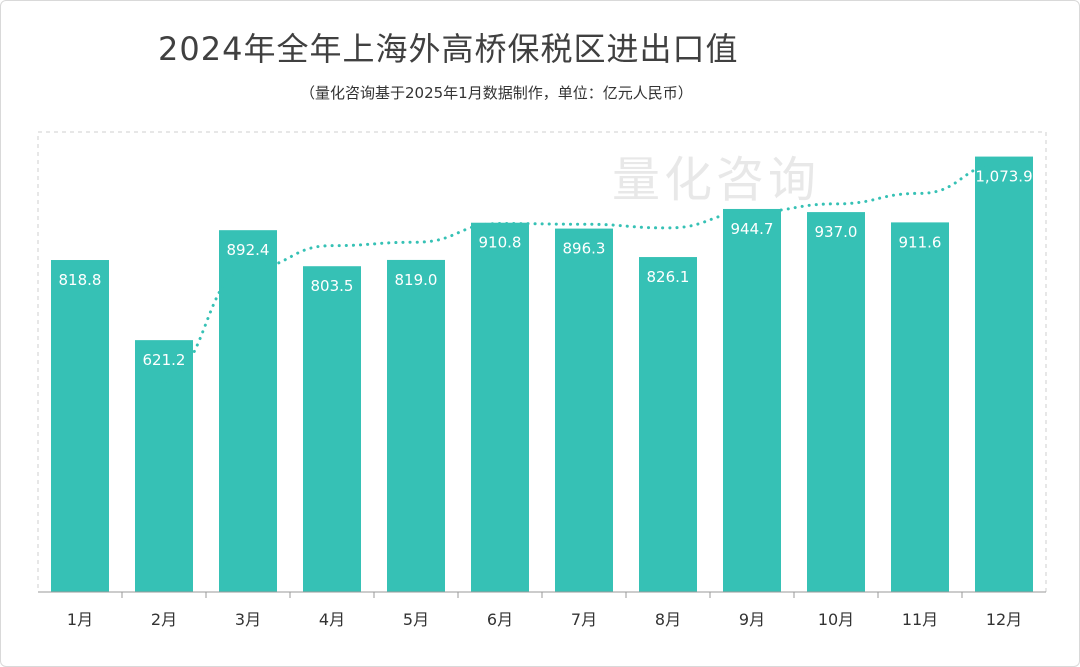 The image size is (1080, 667). Describe the element at coordinates (716, 180) in the screenshot. I see `watermark: 量化咨询` at that location.